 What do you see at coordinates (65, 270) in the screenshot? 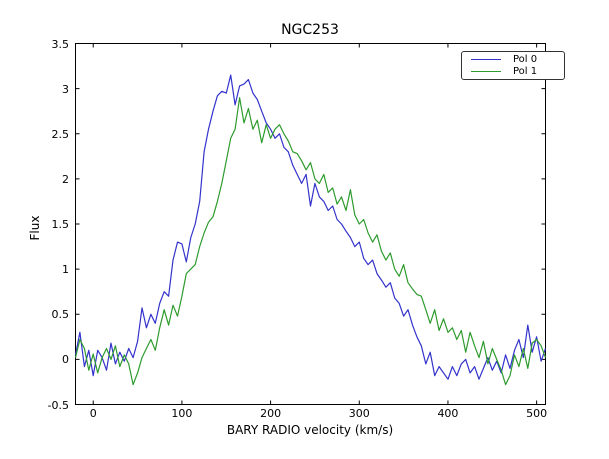
I see `y-tick-label: 1` at bounding box center [65, 270].